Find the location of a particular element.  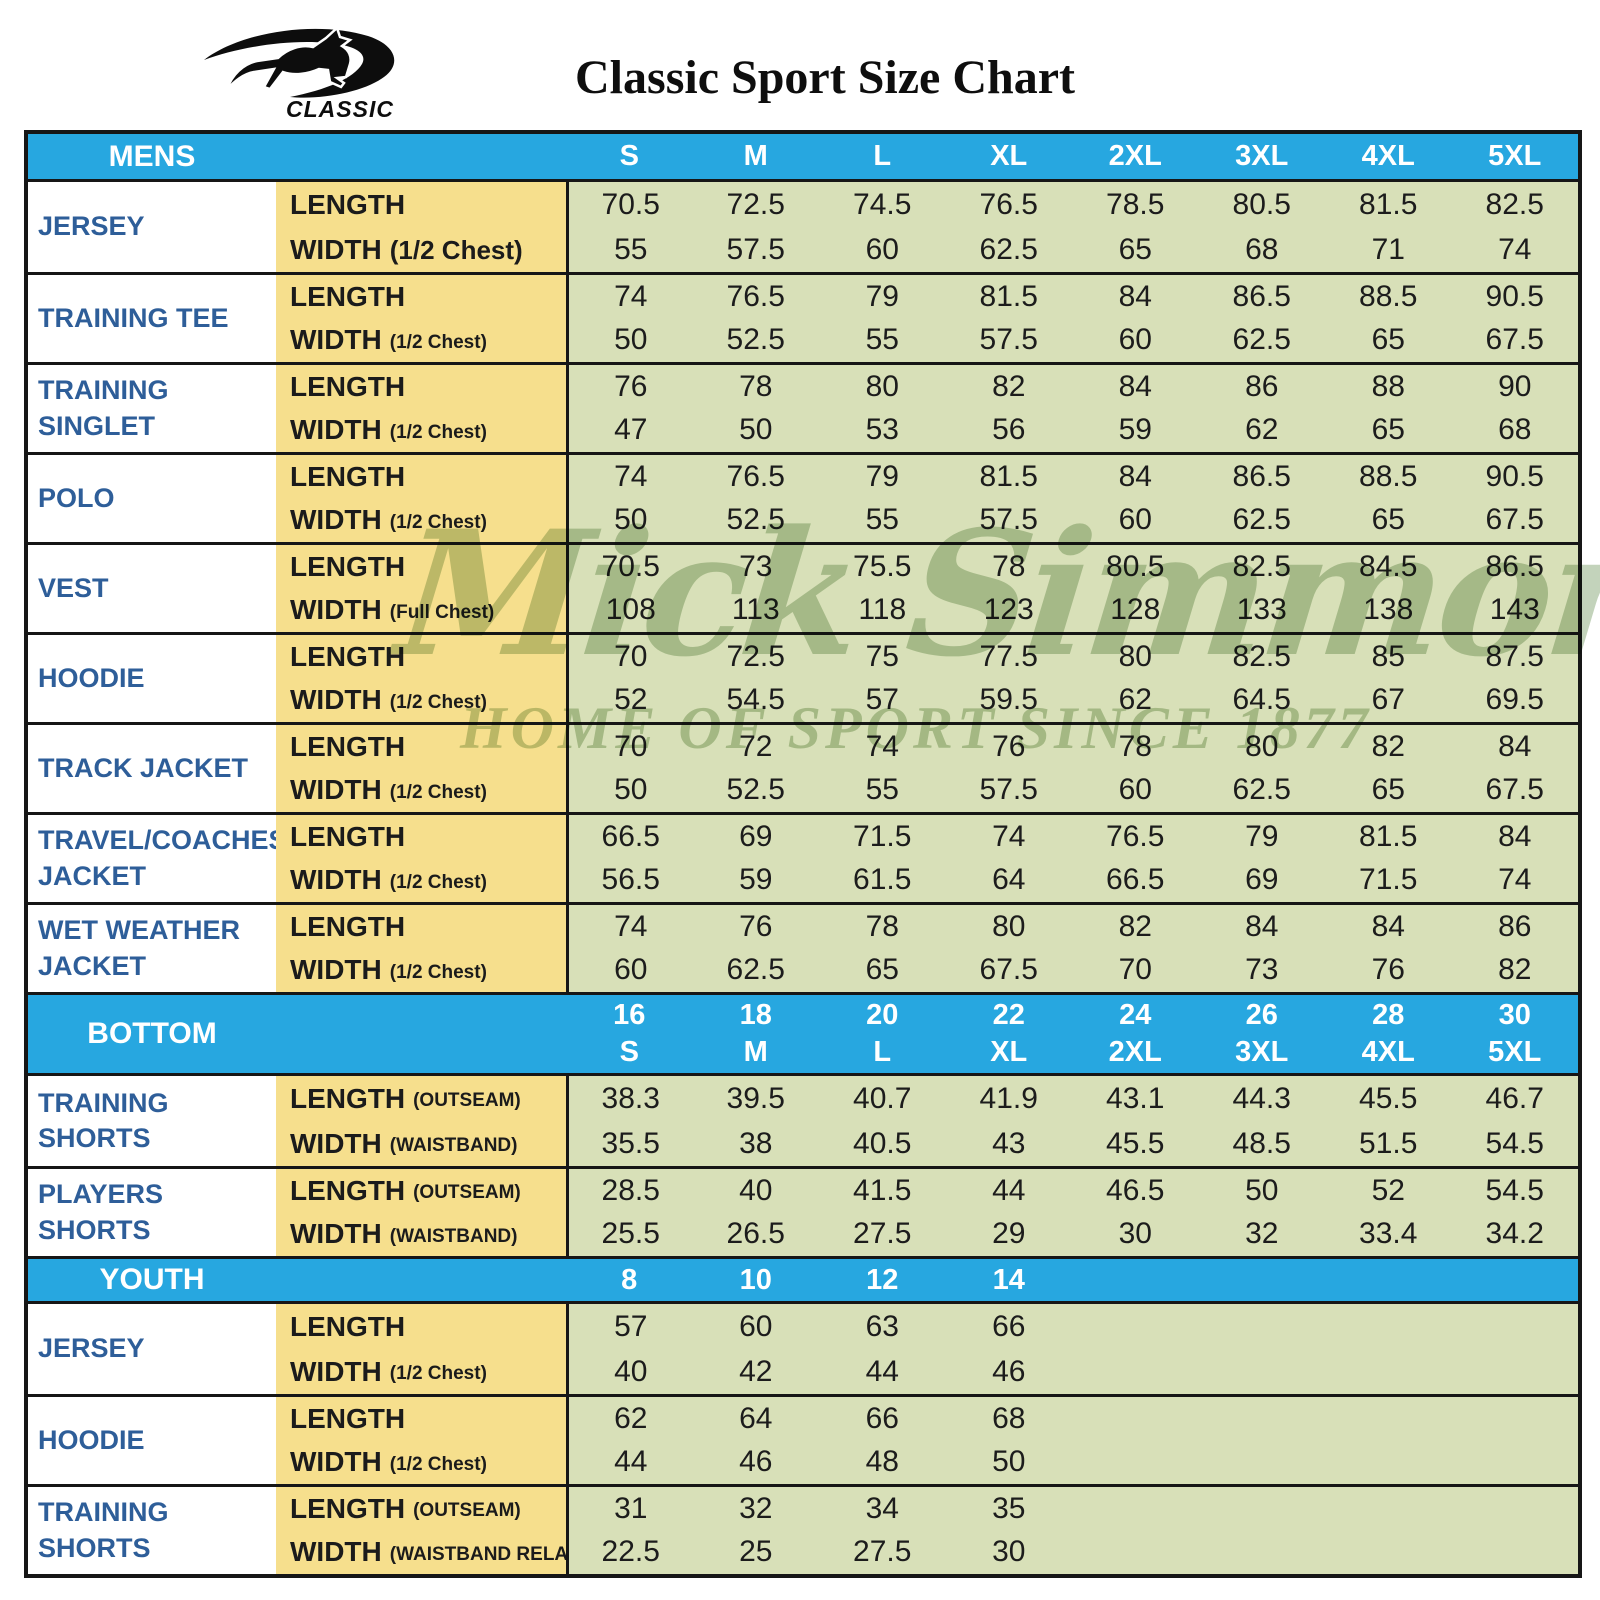

data-column: 52 33.4 is located at coordinates (1388, 1212).